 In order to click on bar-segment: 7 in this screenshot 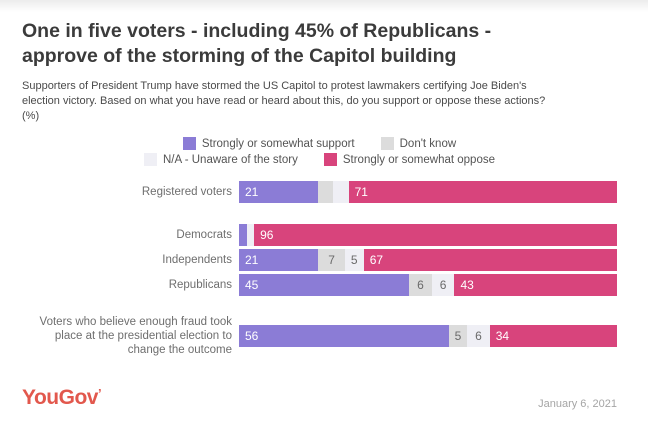, I will do `click(331, 260)`.